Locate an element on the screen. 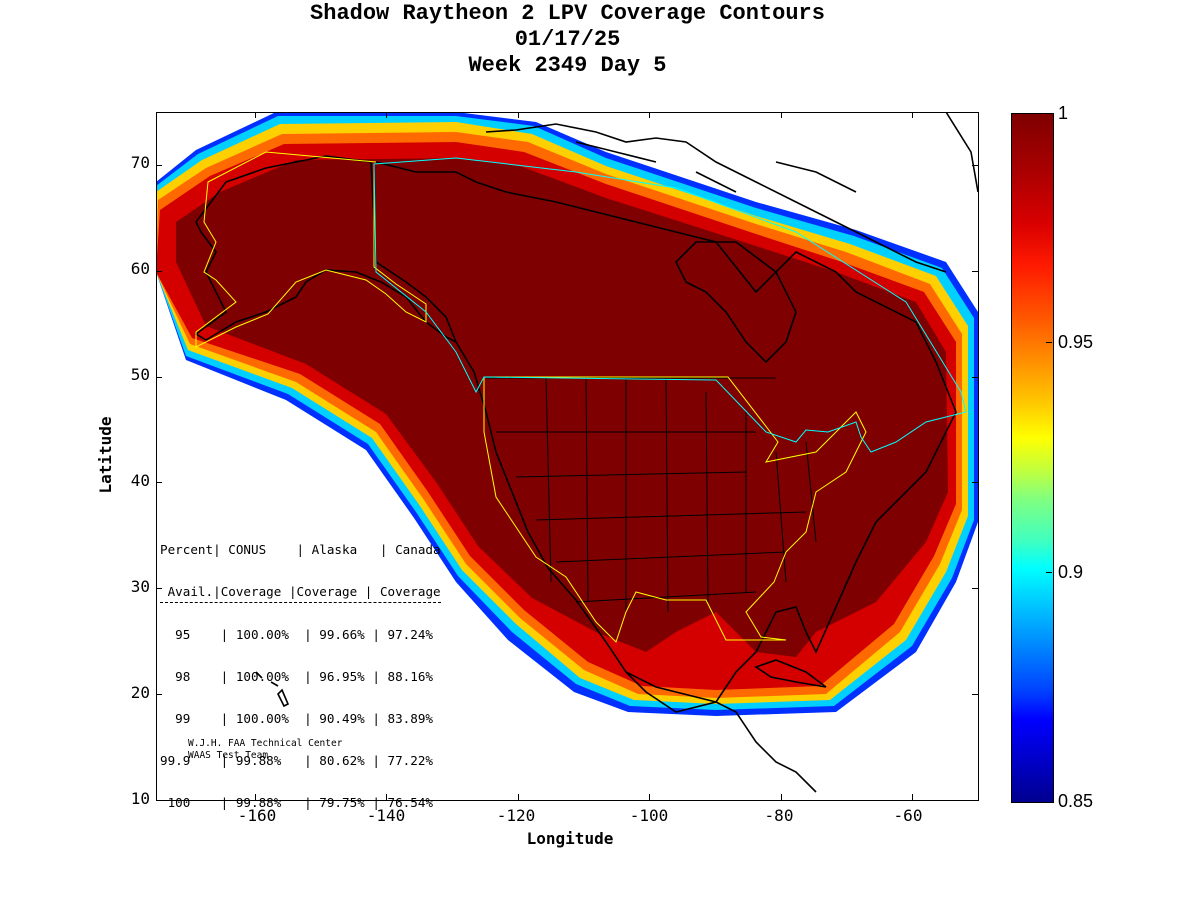 The image size is (1200, 900). y-tick-label: 20 is located at coordinates (140, 692).